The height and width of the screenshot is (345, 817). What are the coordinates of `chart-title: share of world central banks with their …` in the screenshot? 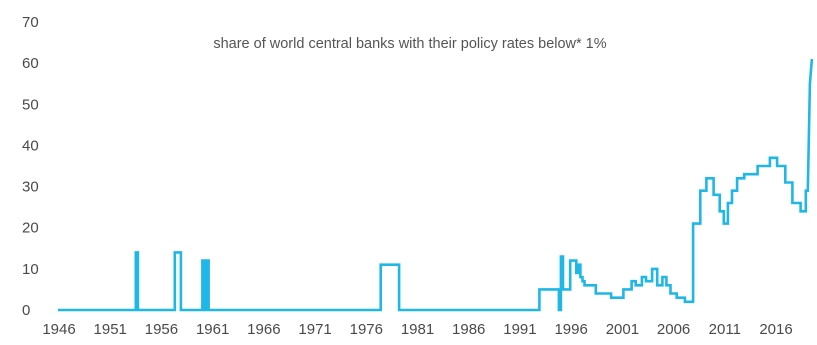 It's located at (409, 44).